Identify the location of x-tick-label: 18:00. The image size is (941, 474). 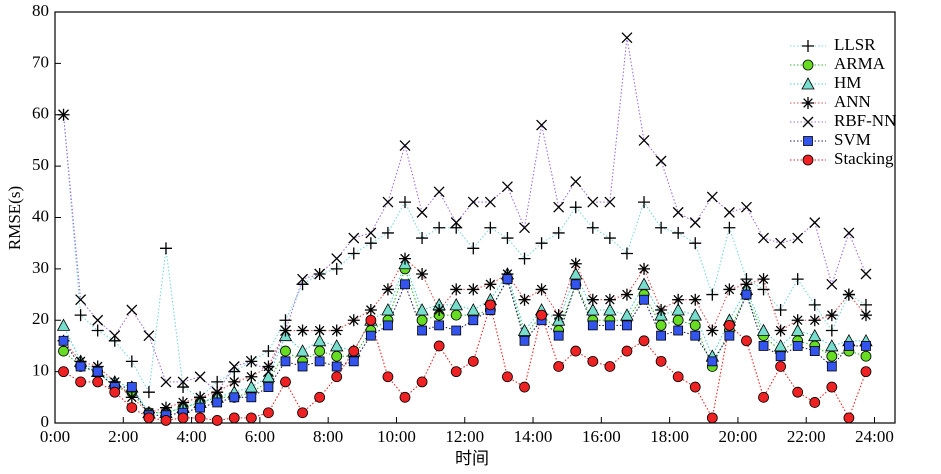
(669, 436).